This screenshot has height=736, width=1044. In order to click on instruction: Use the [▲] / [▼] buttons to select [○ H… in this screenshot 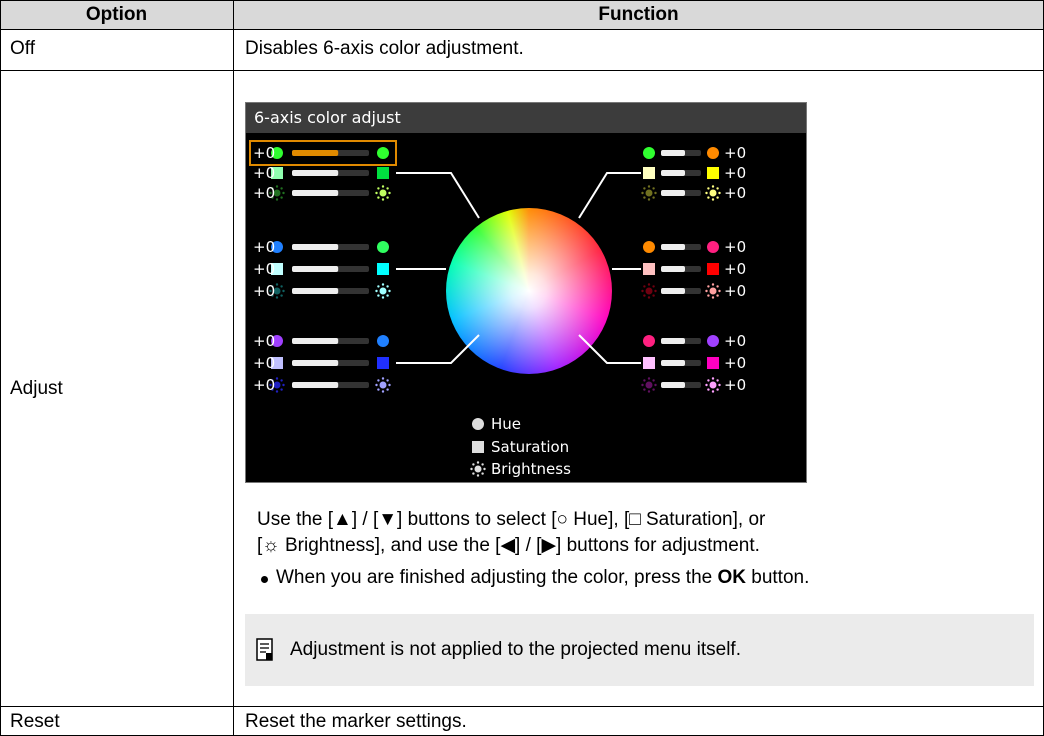, I will do `click(511, 519)`.